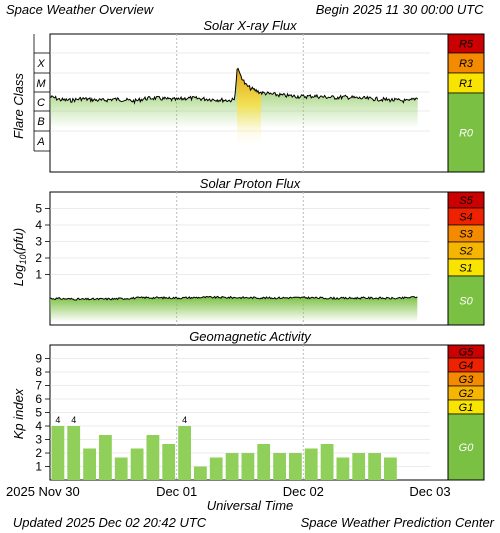  What do you see at coordinates (38, 209) in the screenshot?
I see `proton-tick-label: 5` at bounding box center [38, 209].